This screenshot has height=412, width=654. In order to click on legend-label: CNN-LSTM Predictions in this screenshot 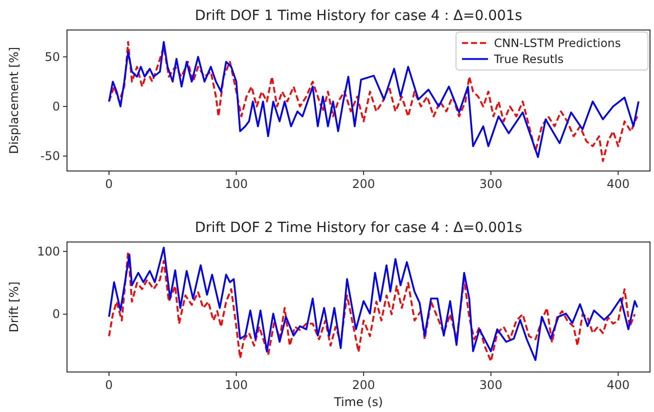, I will do `click(557, 43)`.